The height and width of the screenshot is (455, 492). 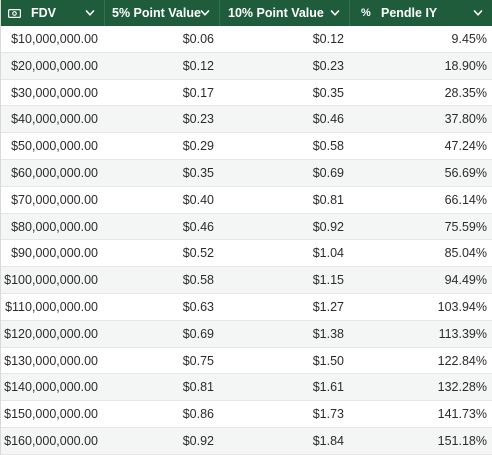 What do you see at coordinates (16, 13) in the screenshot?
I see `money-bill-icon` at bounding box center [16, 13].